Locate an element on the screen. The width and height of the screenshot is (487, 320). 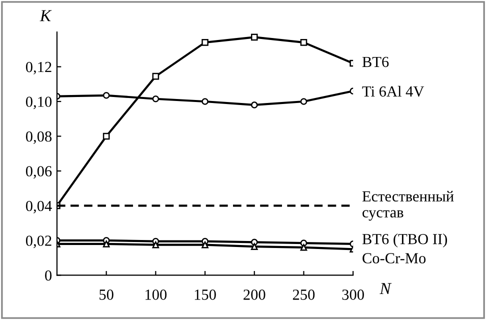
x-tick-label: 250 is located at coordinates (303, 295).